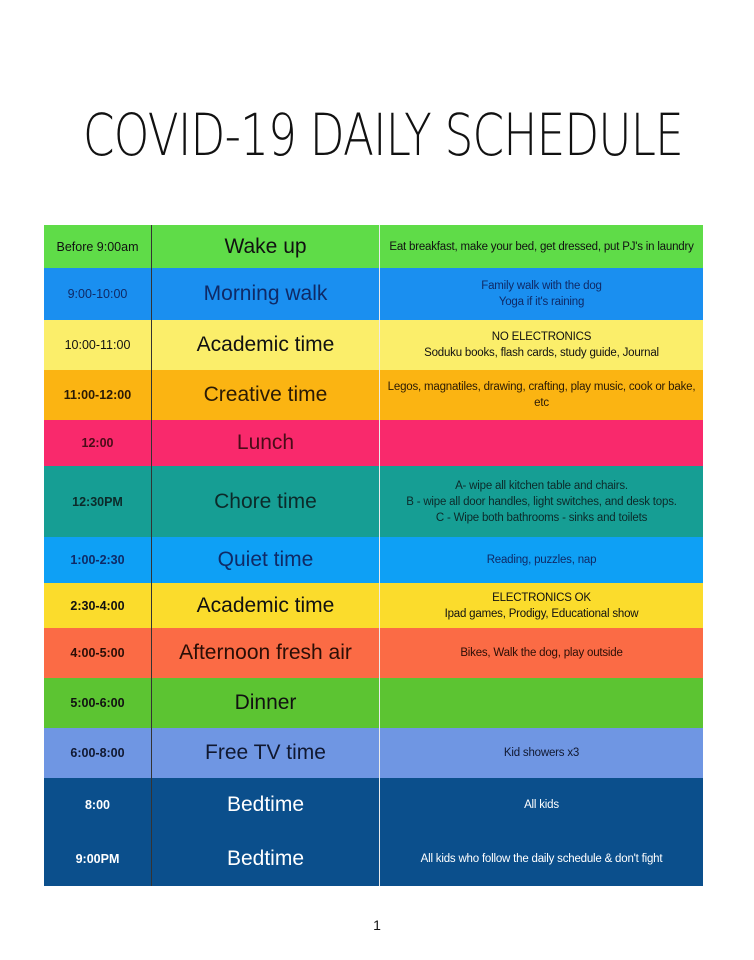  Describe the element at coordinates (98, 753) in the screenshot. I see `time-cell: 6:00-8:00` at that location.